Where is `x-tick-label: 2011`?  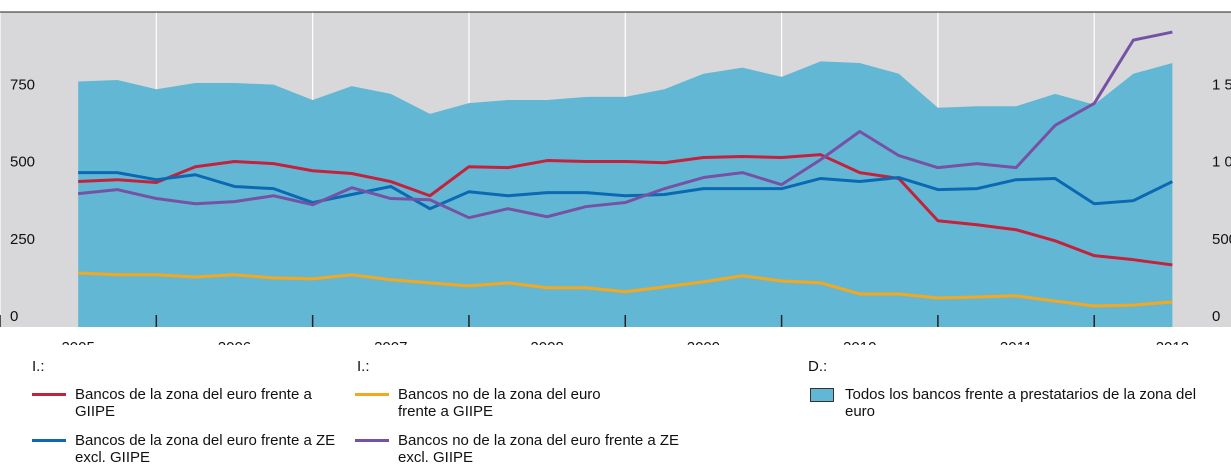
x-tick-label: 2011 is located at coordinates (1016, 342).